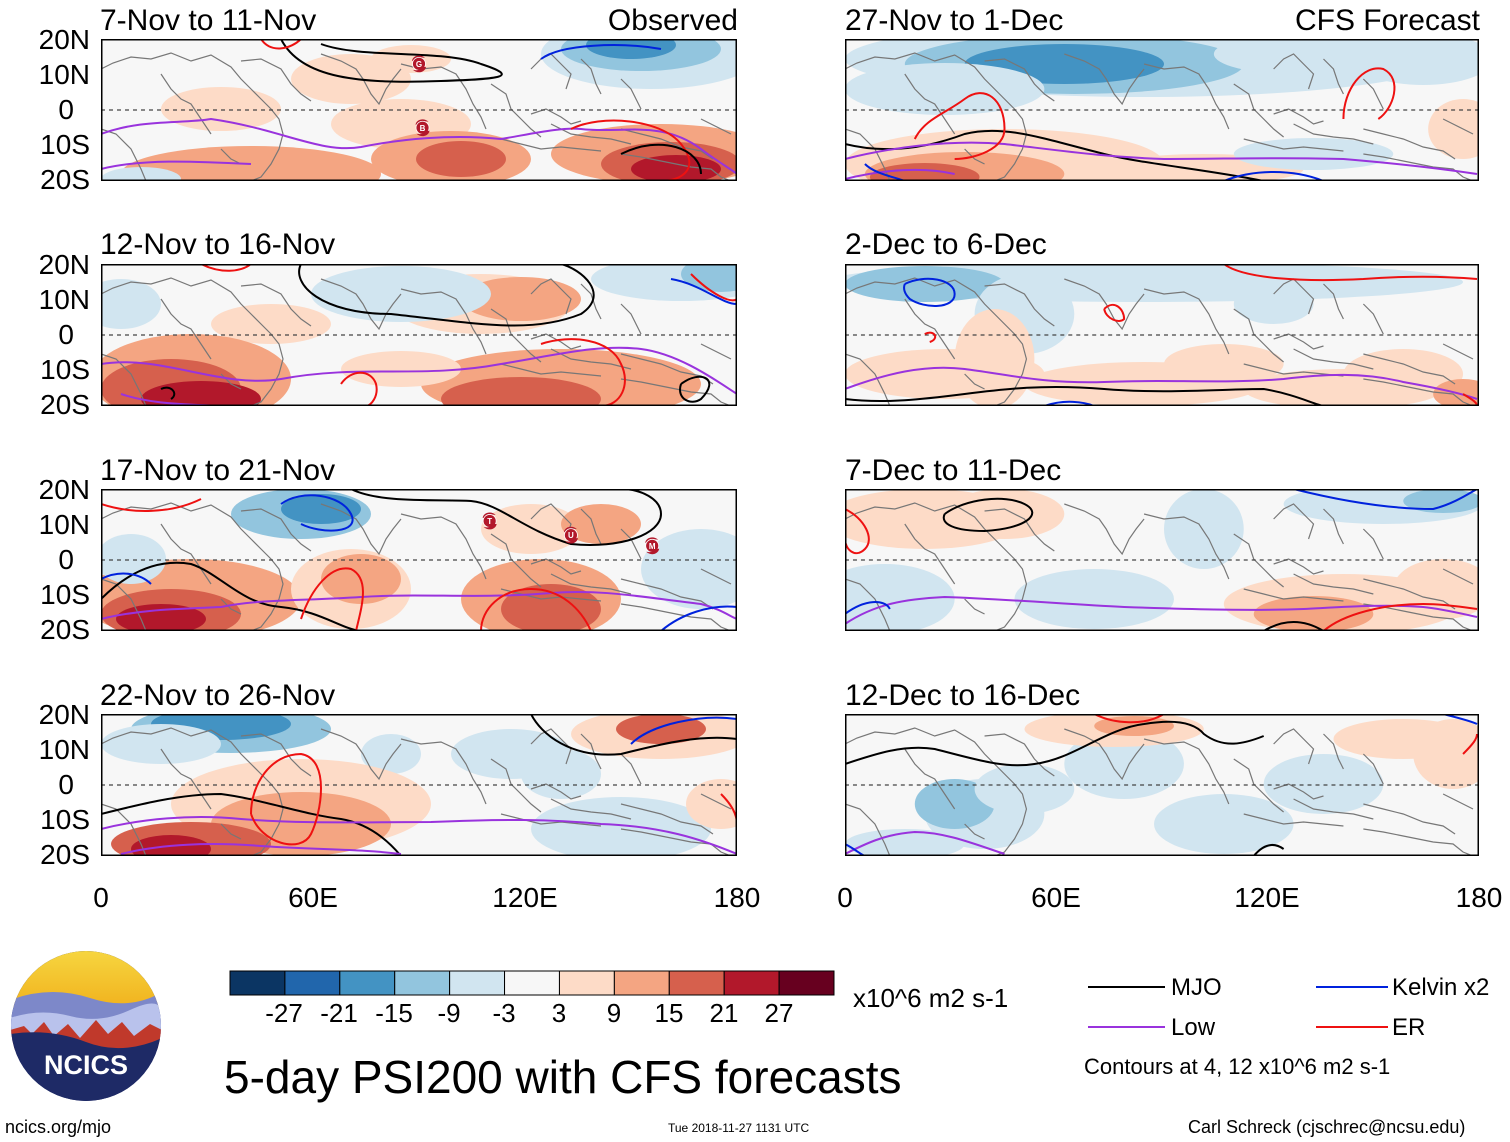  I want to click on cyclone-letter: G, so click(419, 64).